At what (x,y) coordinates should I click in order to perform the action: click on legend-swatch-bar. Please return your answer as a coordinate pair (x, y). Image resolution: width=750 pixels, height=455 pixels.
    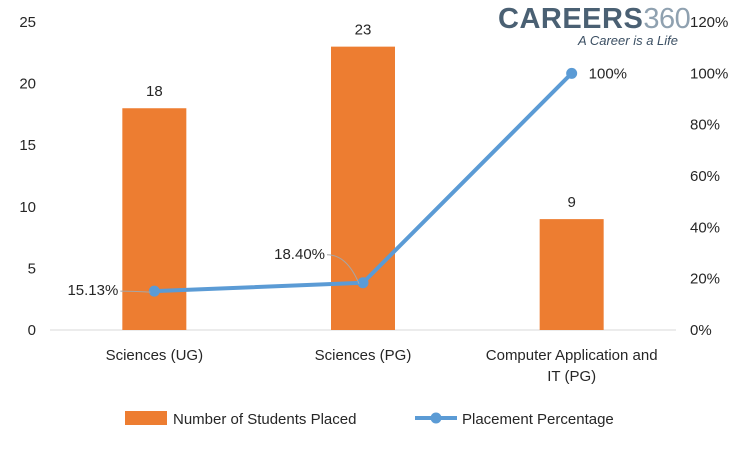
    Looking at the image, I should click on (146, 418).